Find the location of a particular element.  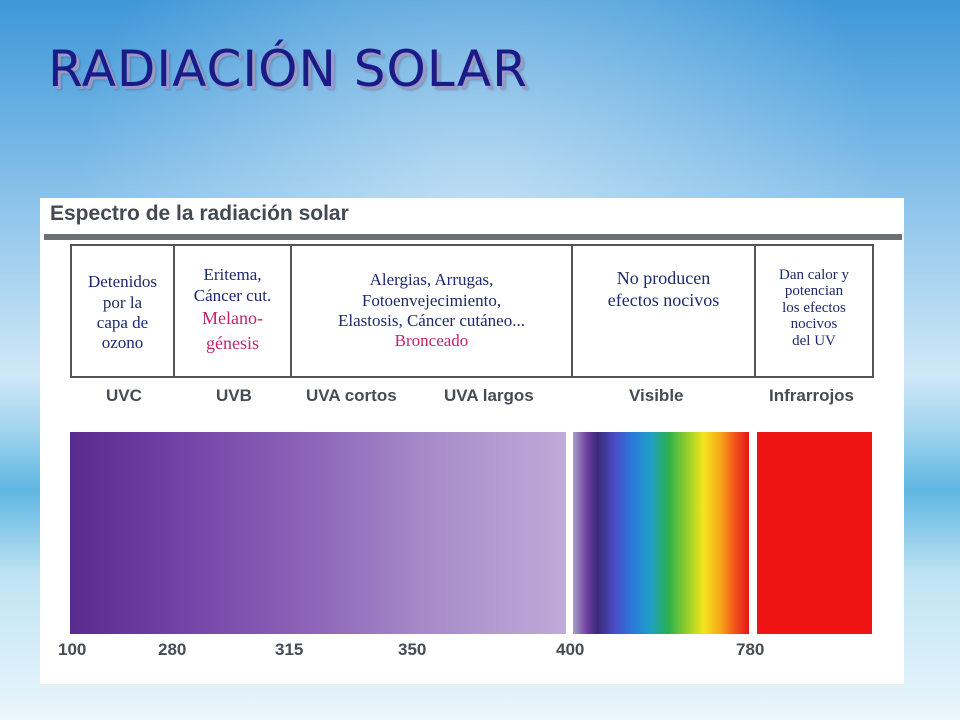

effect-line: ozono is located at coordinates (122, 343).